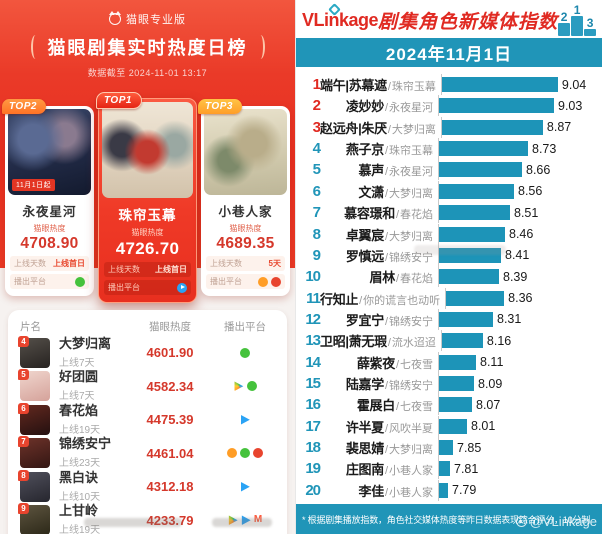 The image size is (602, 534). What do you see at coordinates (49, 152) in the screenshot?
I see `poster-yongyexinghe: 11月1日起` at bounding box center [49, 152].